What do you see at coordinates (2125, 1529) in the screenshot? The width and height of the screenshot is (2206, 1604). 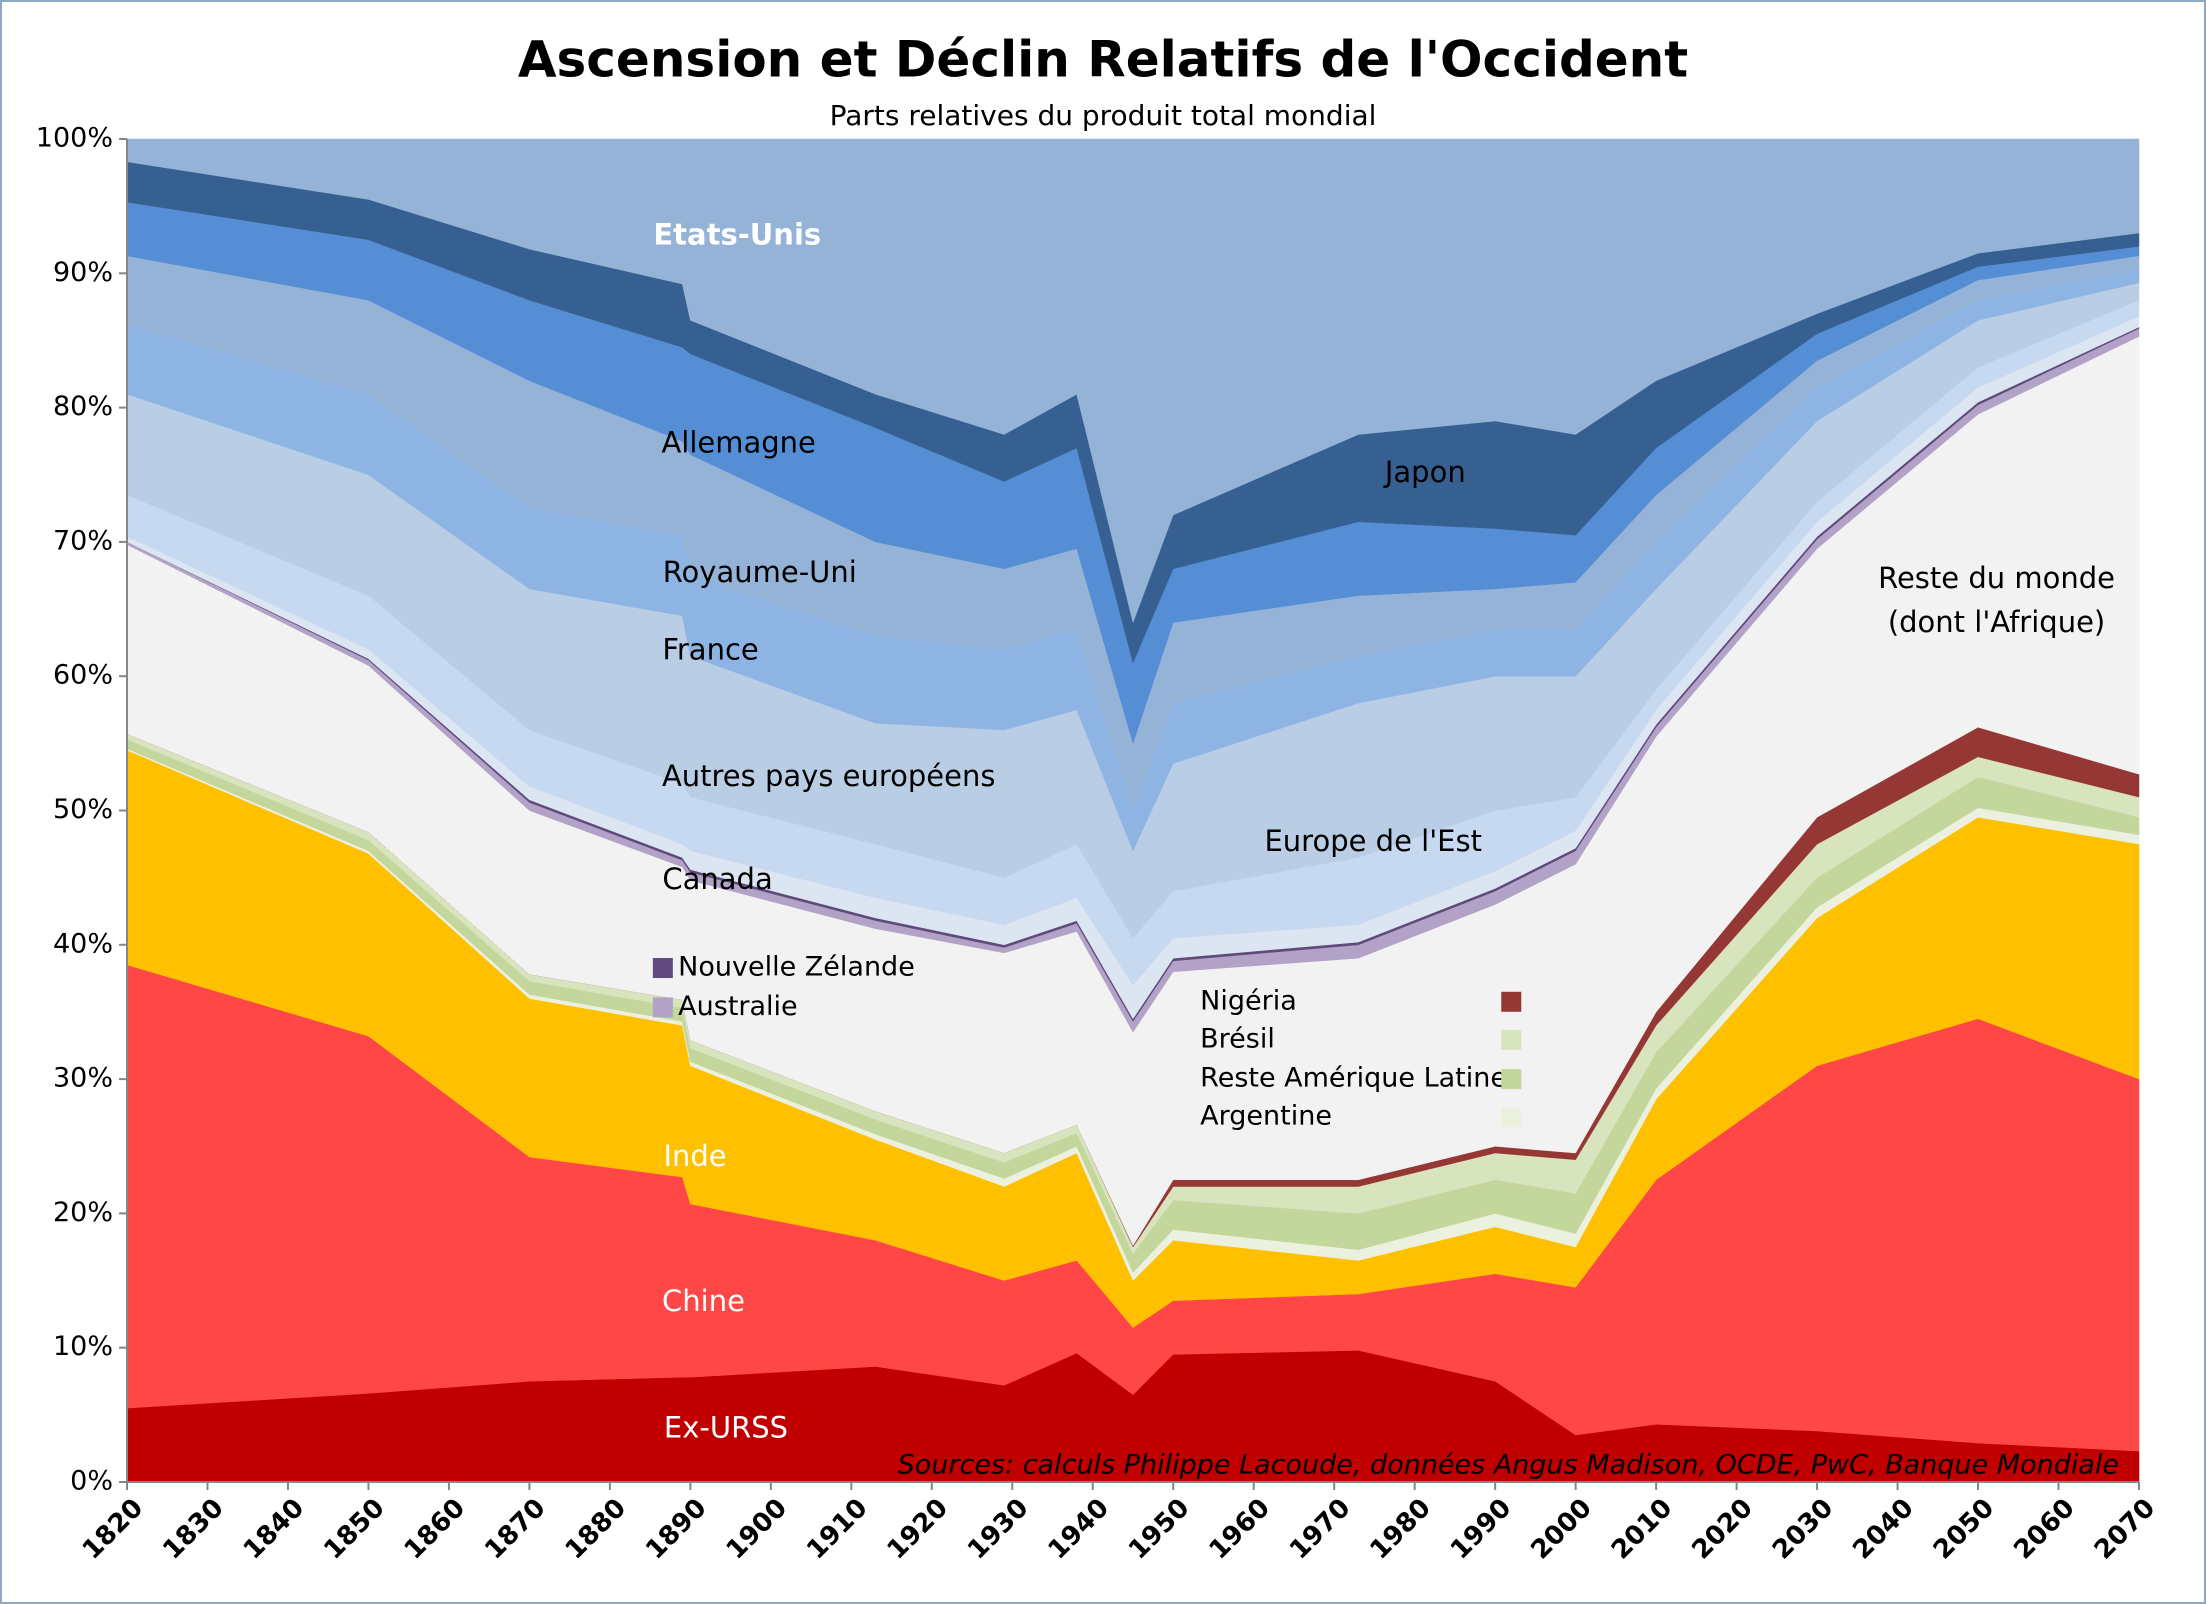 I see `x-tick-label: 2070` at bounding box center [2125, 1529].